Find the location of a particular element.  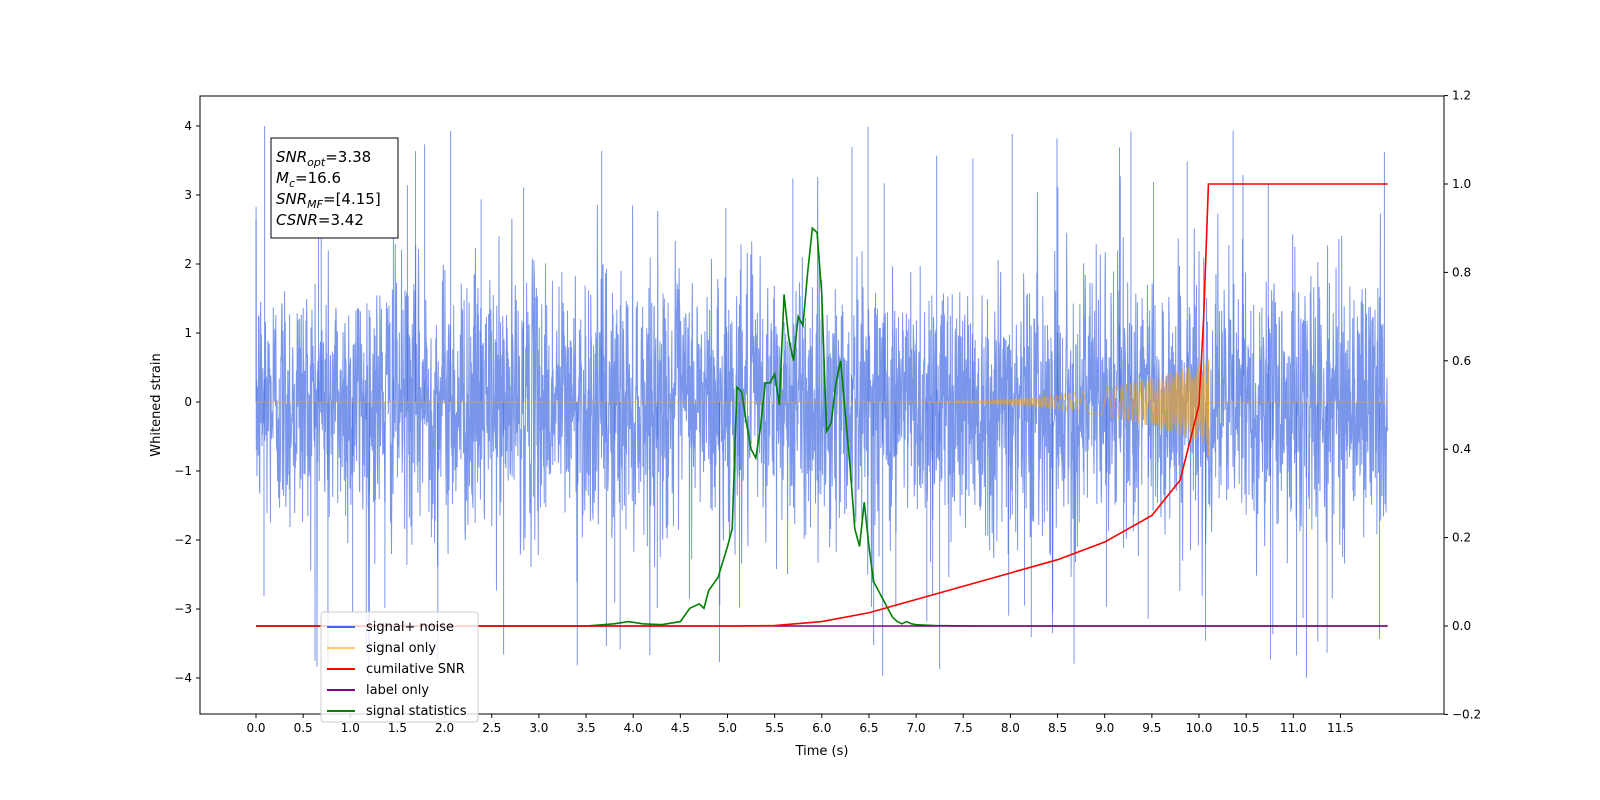

x-tick-label: 4.0 is located at coordinates (633, 728).